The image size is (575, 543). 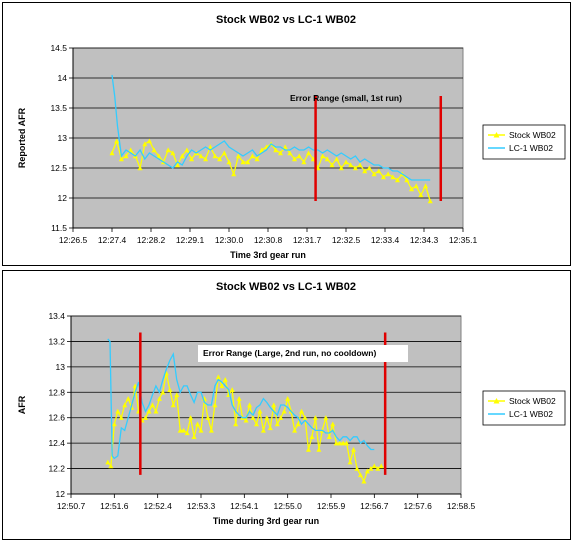 I want to click on y-tick-label: 12.6, so click(x=56, y=418).